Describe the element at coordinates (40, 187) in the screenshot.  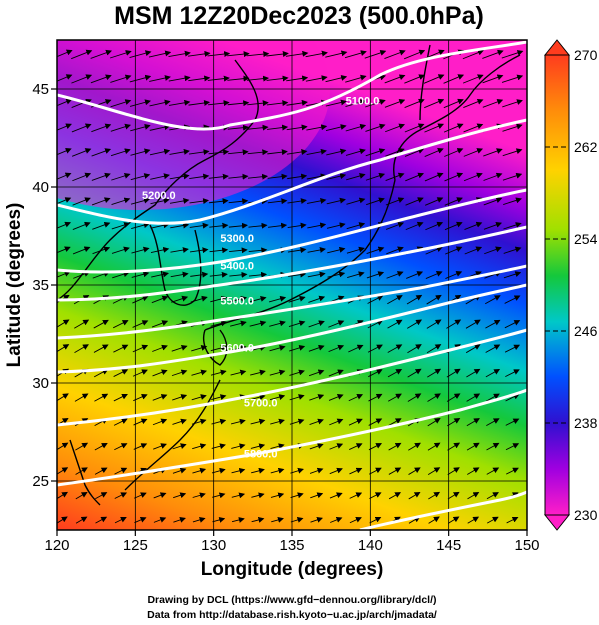
I see `y-tick-label: 40` at that location.